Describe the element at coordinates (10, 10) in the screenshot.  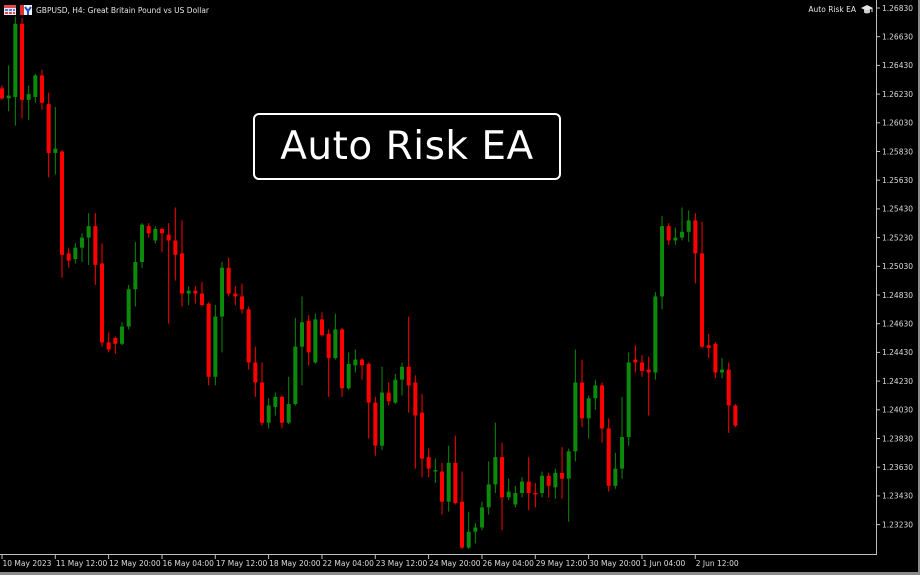
I see `chart-grid-icon` at that location.